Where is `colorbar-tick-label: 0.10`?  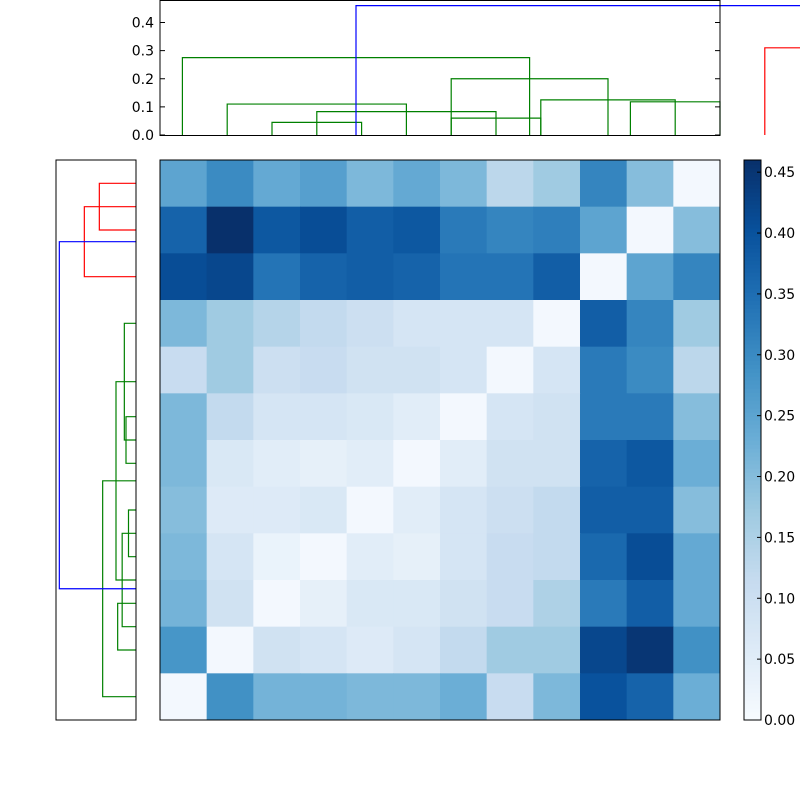 colorbar-tick-label: 0.10 is located at coordinates (779, 599).